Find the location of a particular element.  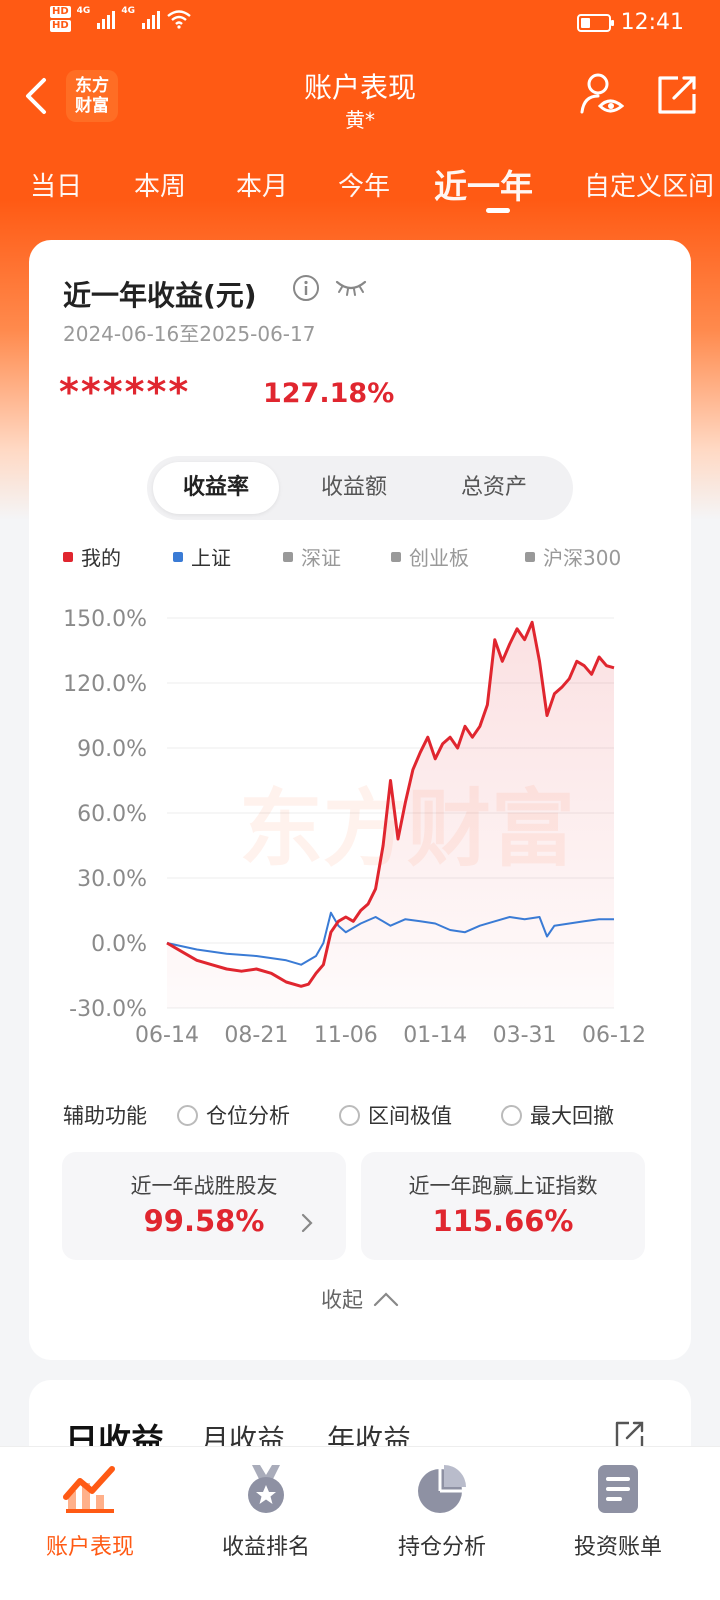

clock: 12:41 is located at coordinates (652, 22).